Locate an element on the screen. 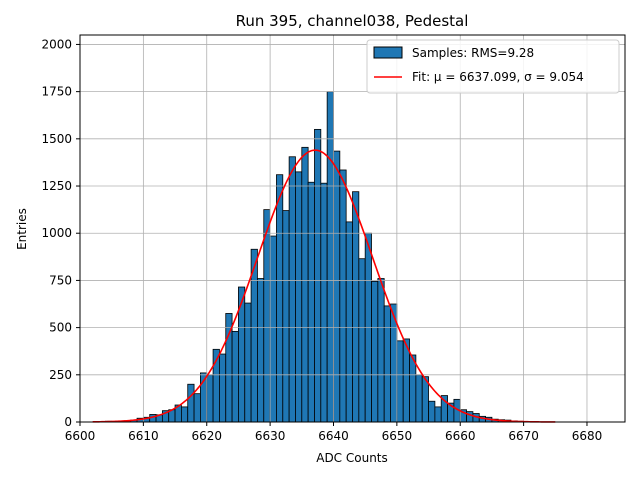  x-axis-label: ADC Counts is located at coordinates (352, 458).